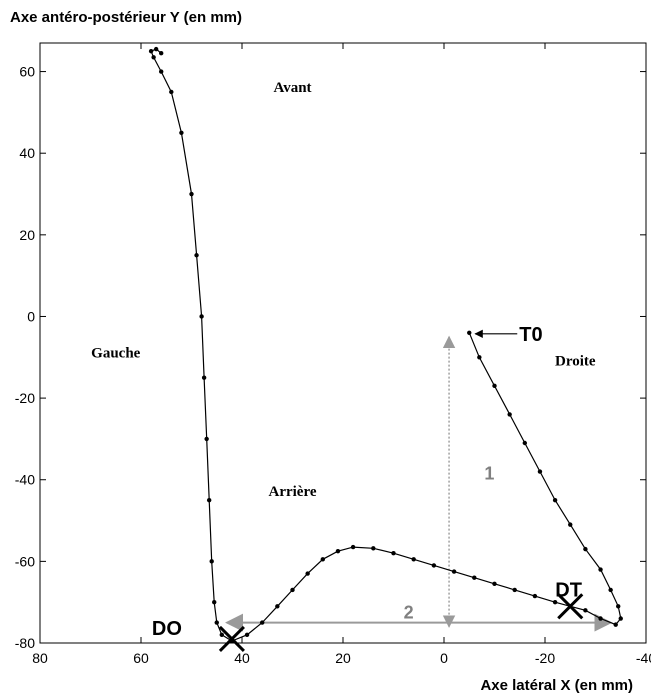  I want to click on y-tick-label: 60, so click(27, 72).